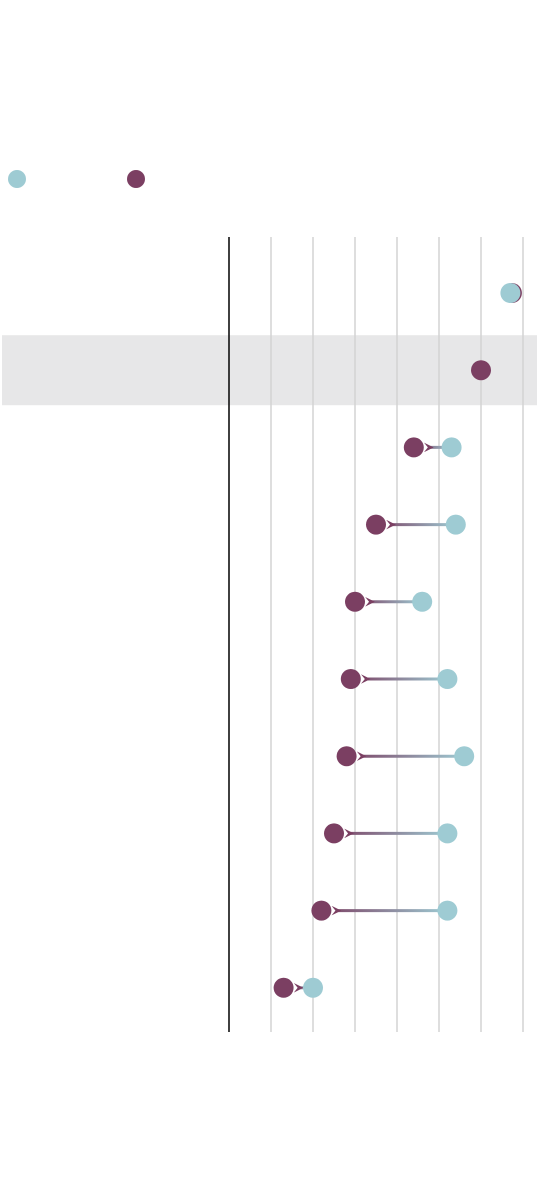 Image resolution: width=560 pixels, height=1182 pixels. I want to click on legend, so click(76, 179).